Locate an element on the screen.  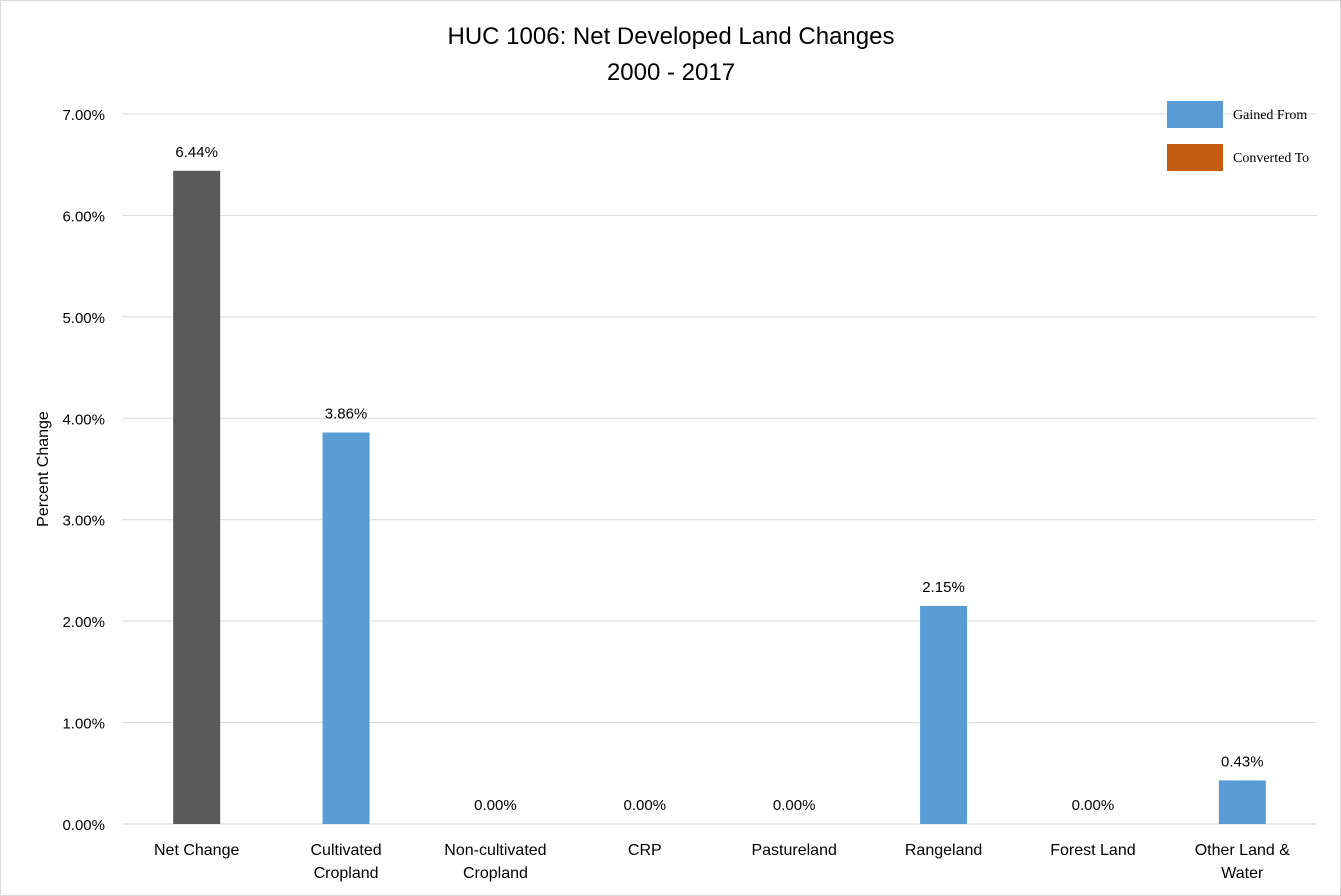
x-tick-label: Forest Land is located at coordinates (1092, 850).